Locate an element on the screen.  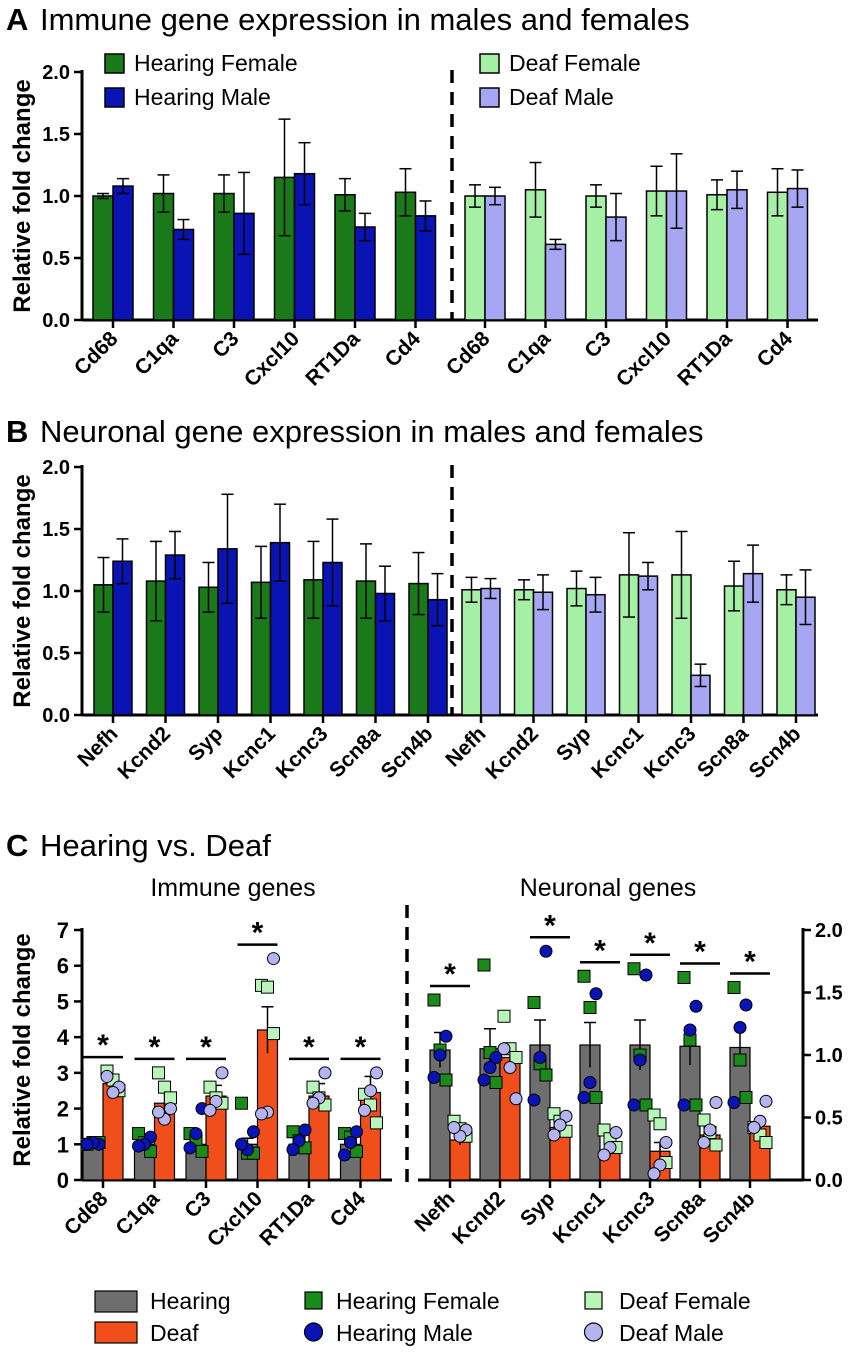
x-tick-label-scn8a: Scn8a is located at coordinates (355, 752).